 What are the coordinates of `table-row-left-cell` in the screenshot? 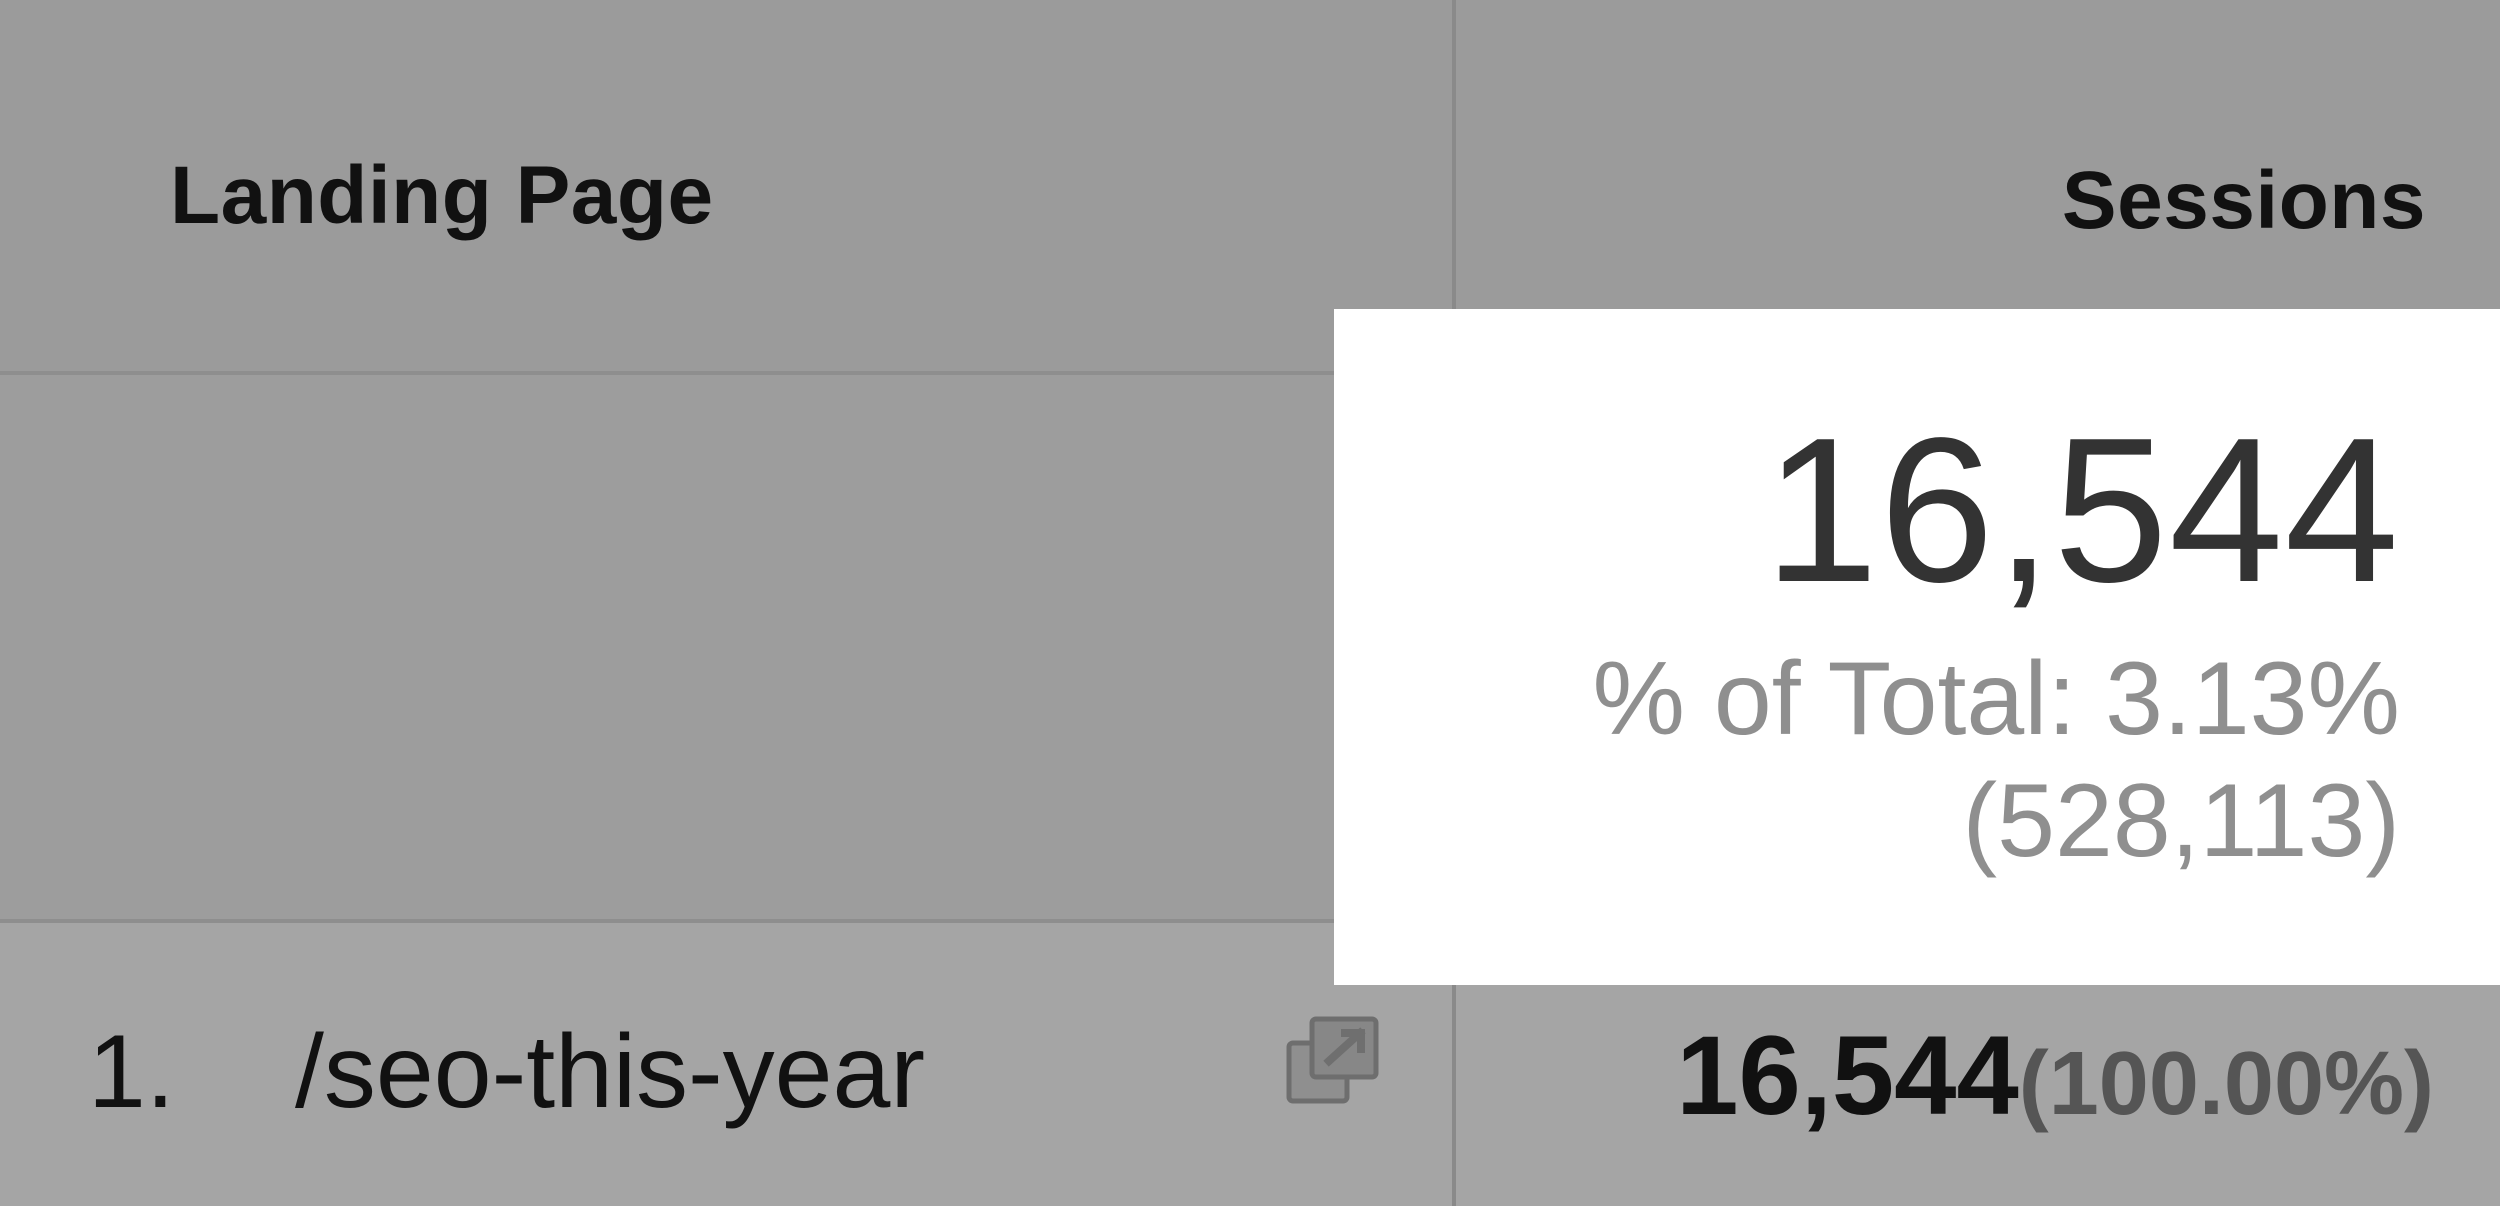 It's located at (727, 1063).